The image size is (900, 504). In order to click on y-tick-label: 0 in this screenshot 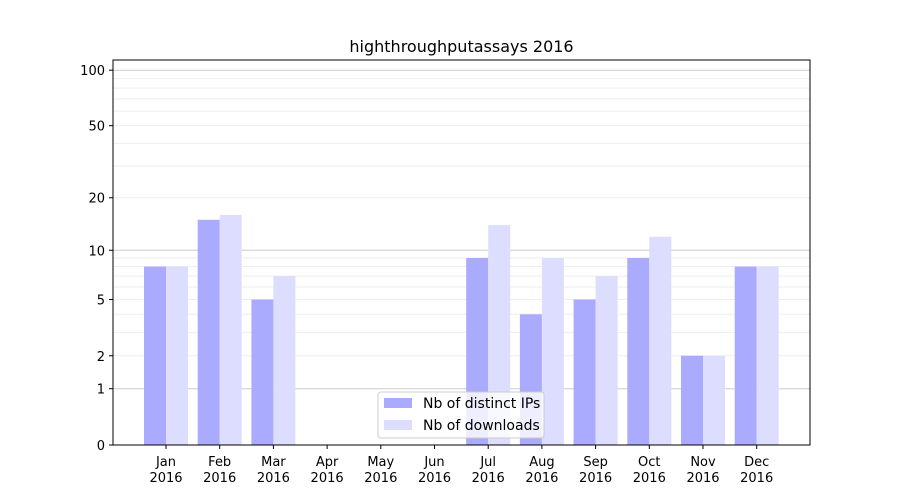, I will do `click(101, 446)`.